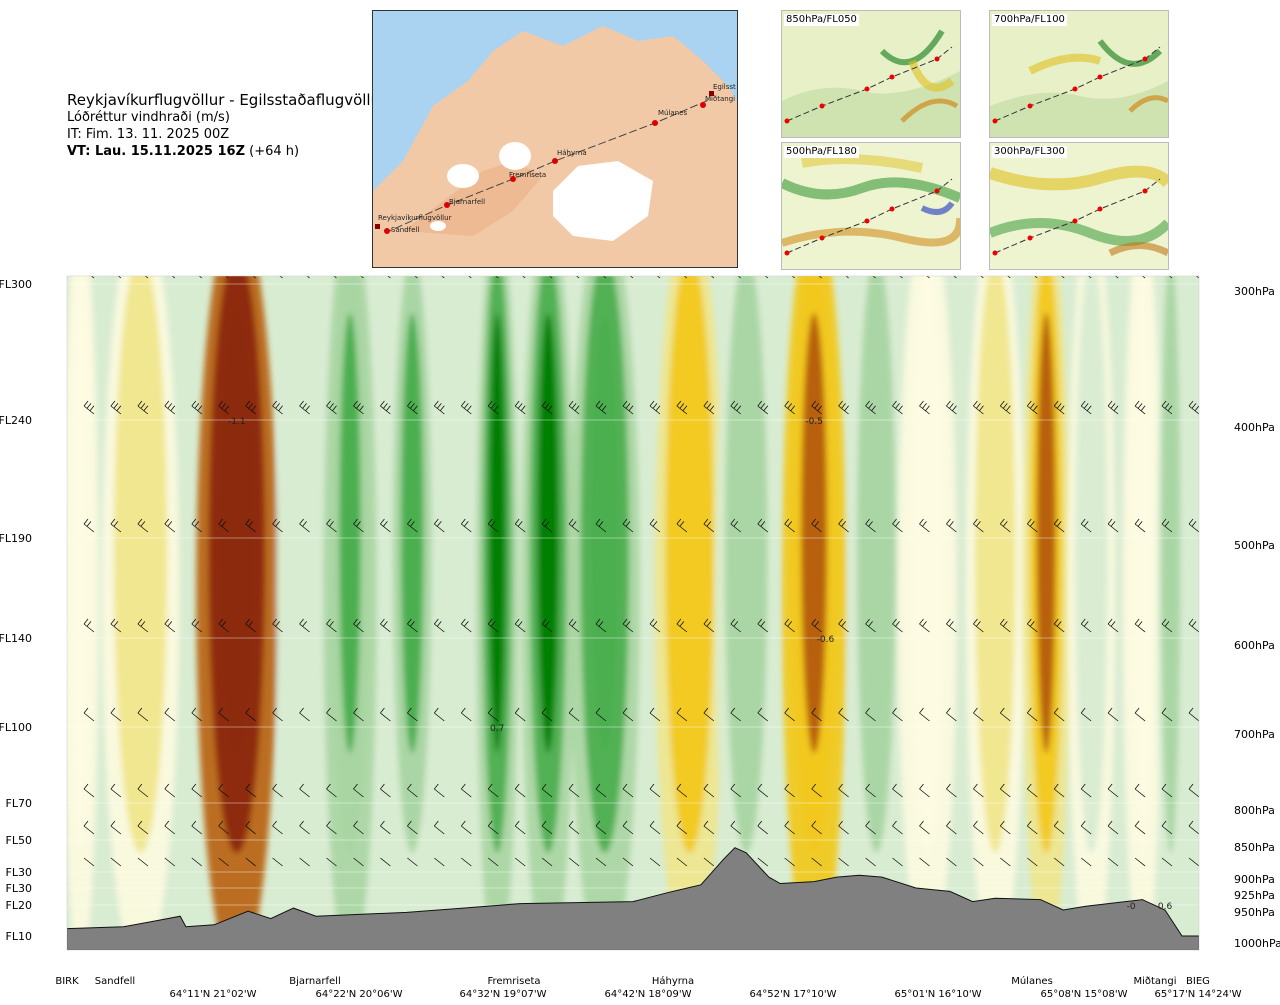 This screenshot has width=1280, height=1005. Describe the element at coordinates (1131, 907) in the screenshot. I see `value-label: -0` at that location.